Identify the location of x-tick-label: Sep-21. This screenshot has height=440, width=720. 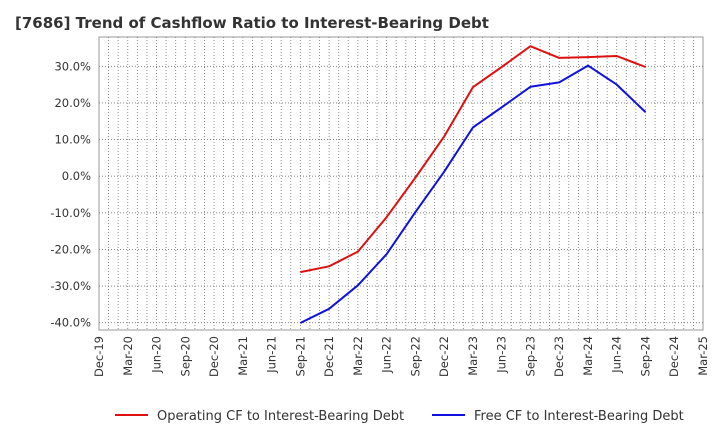
(300, 356).